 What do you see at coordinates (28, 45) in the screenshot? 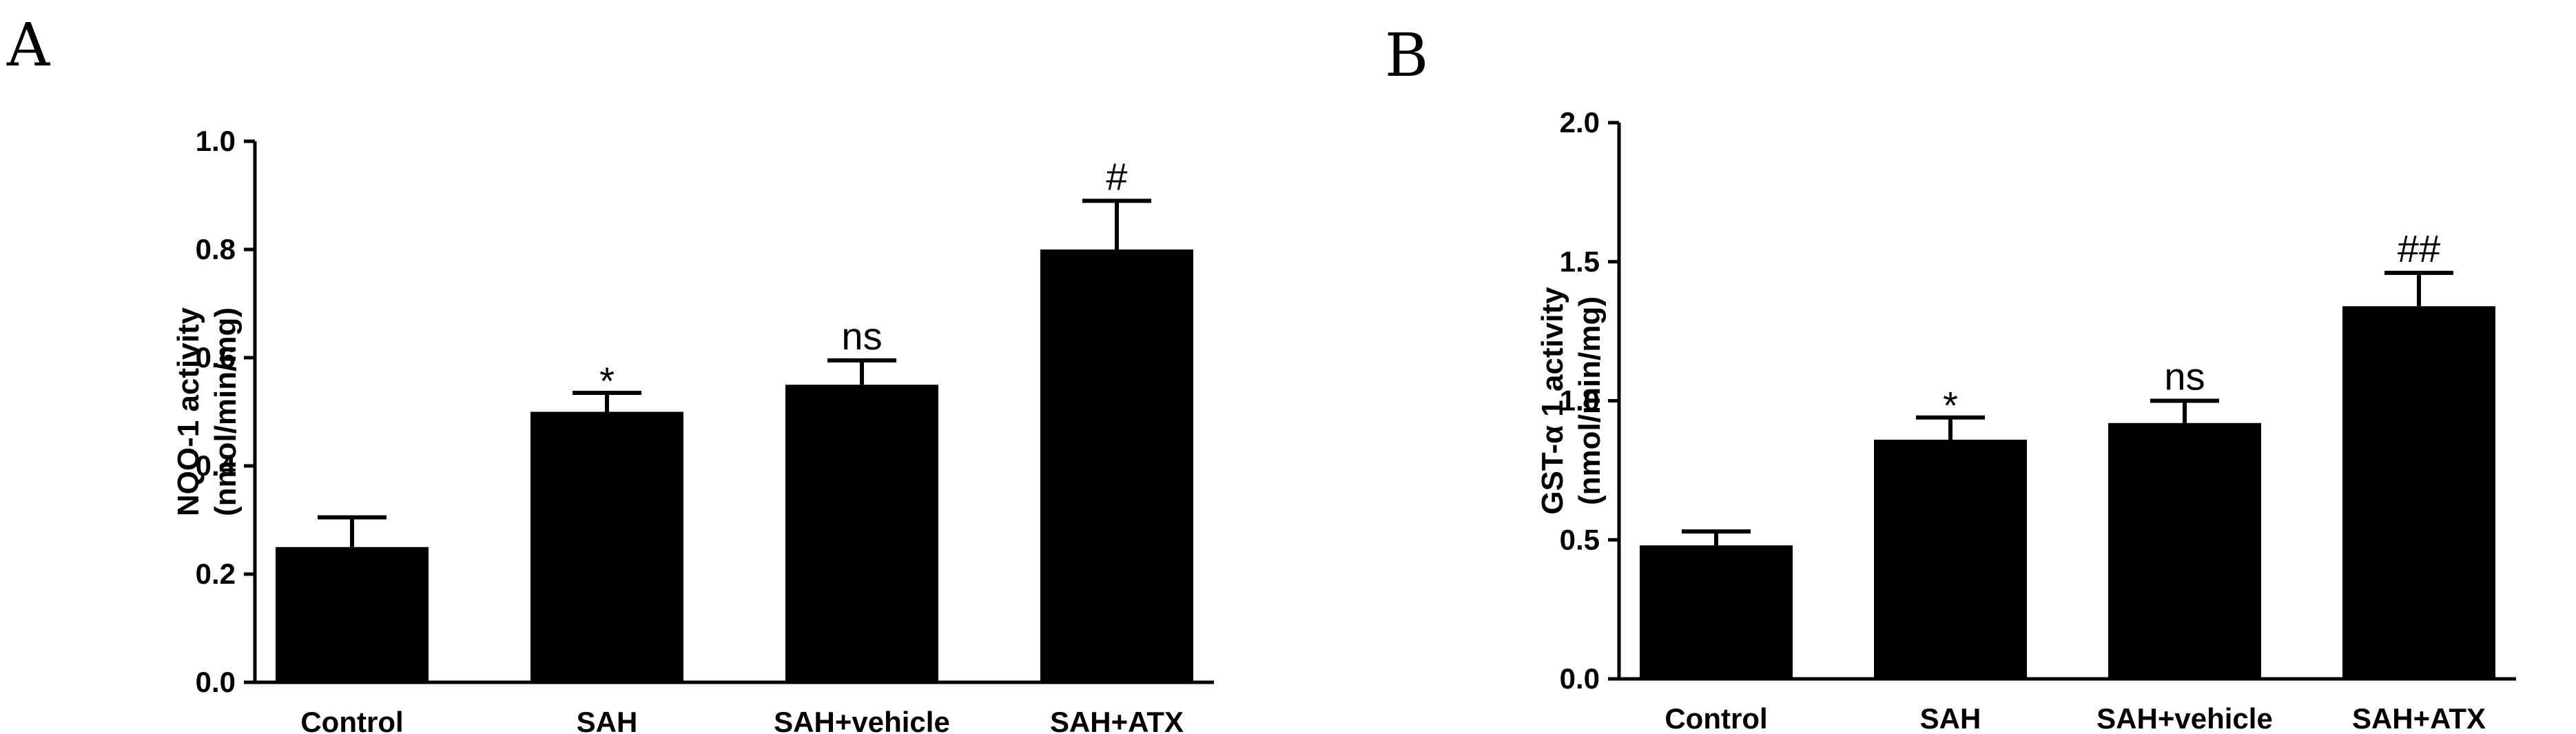
I see `panel-letter: A` at bounding box center [28, 45].